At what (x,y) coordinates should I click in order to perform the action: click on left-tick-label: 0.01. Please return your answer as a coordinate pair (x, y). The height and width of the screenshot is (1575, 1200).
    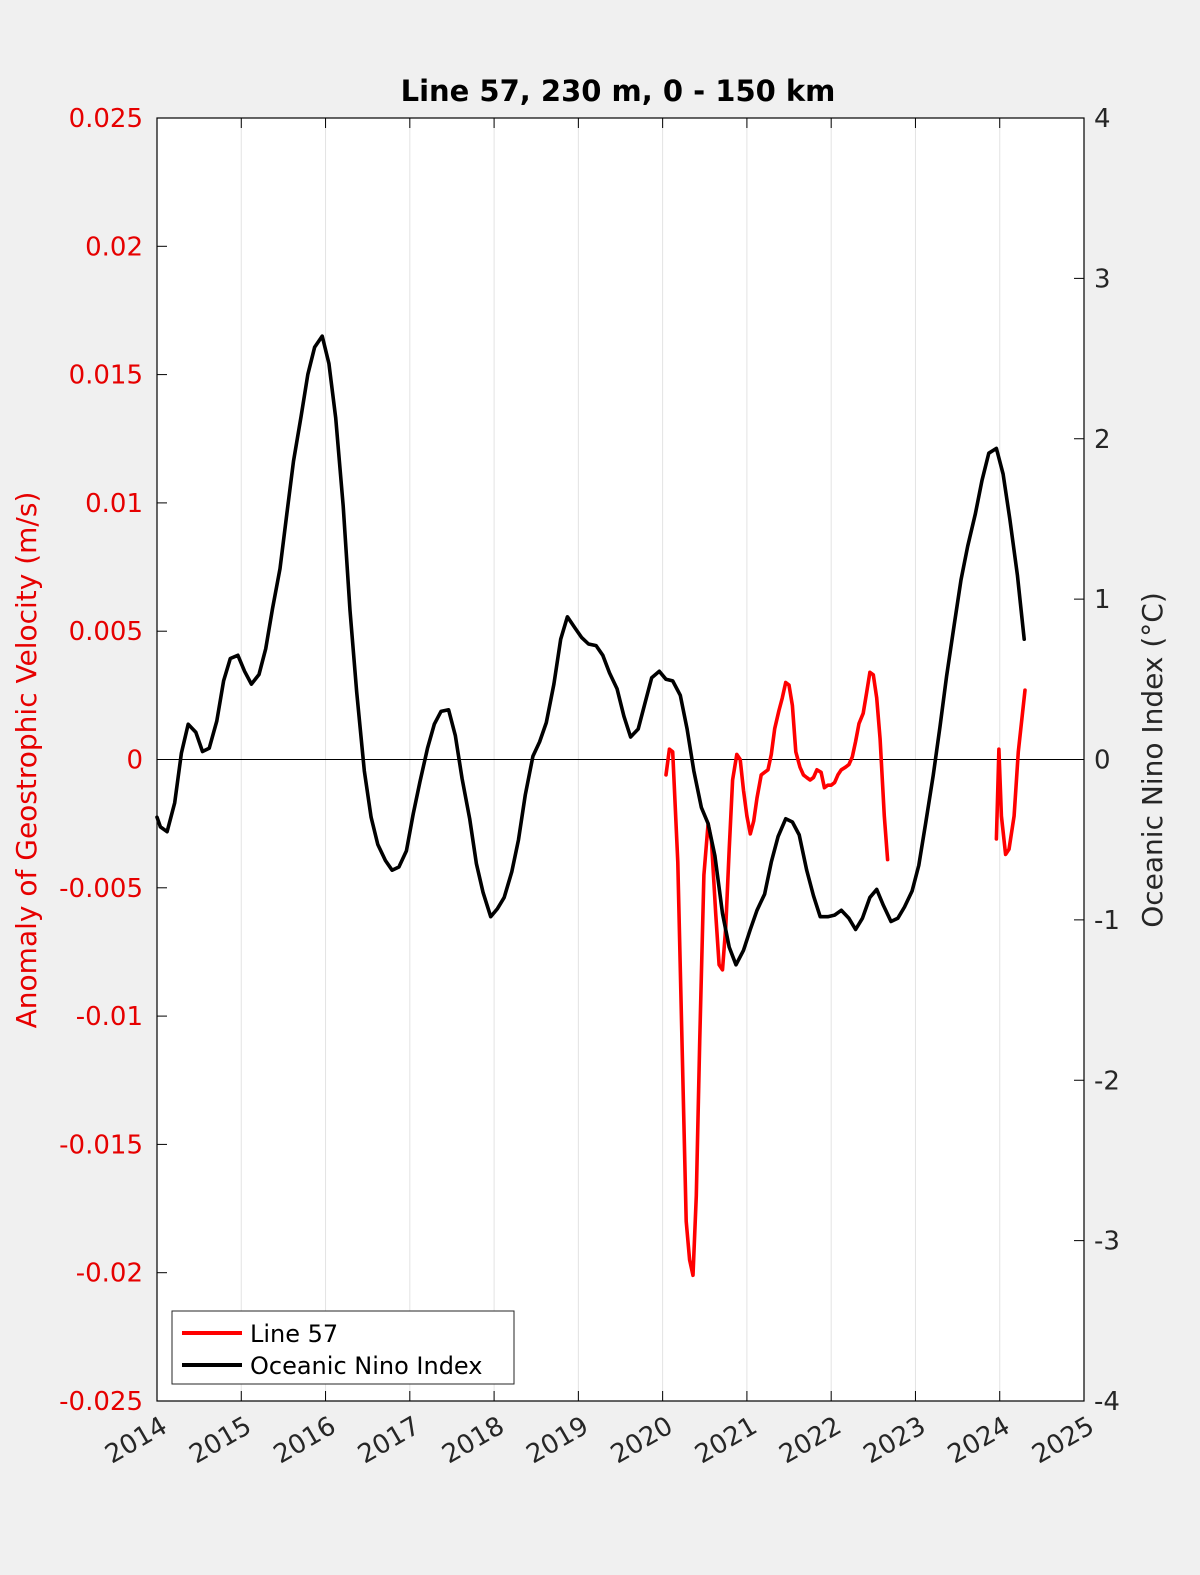
    Looking at the image, I should click on (114, 504).